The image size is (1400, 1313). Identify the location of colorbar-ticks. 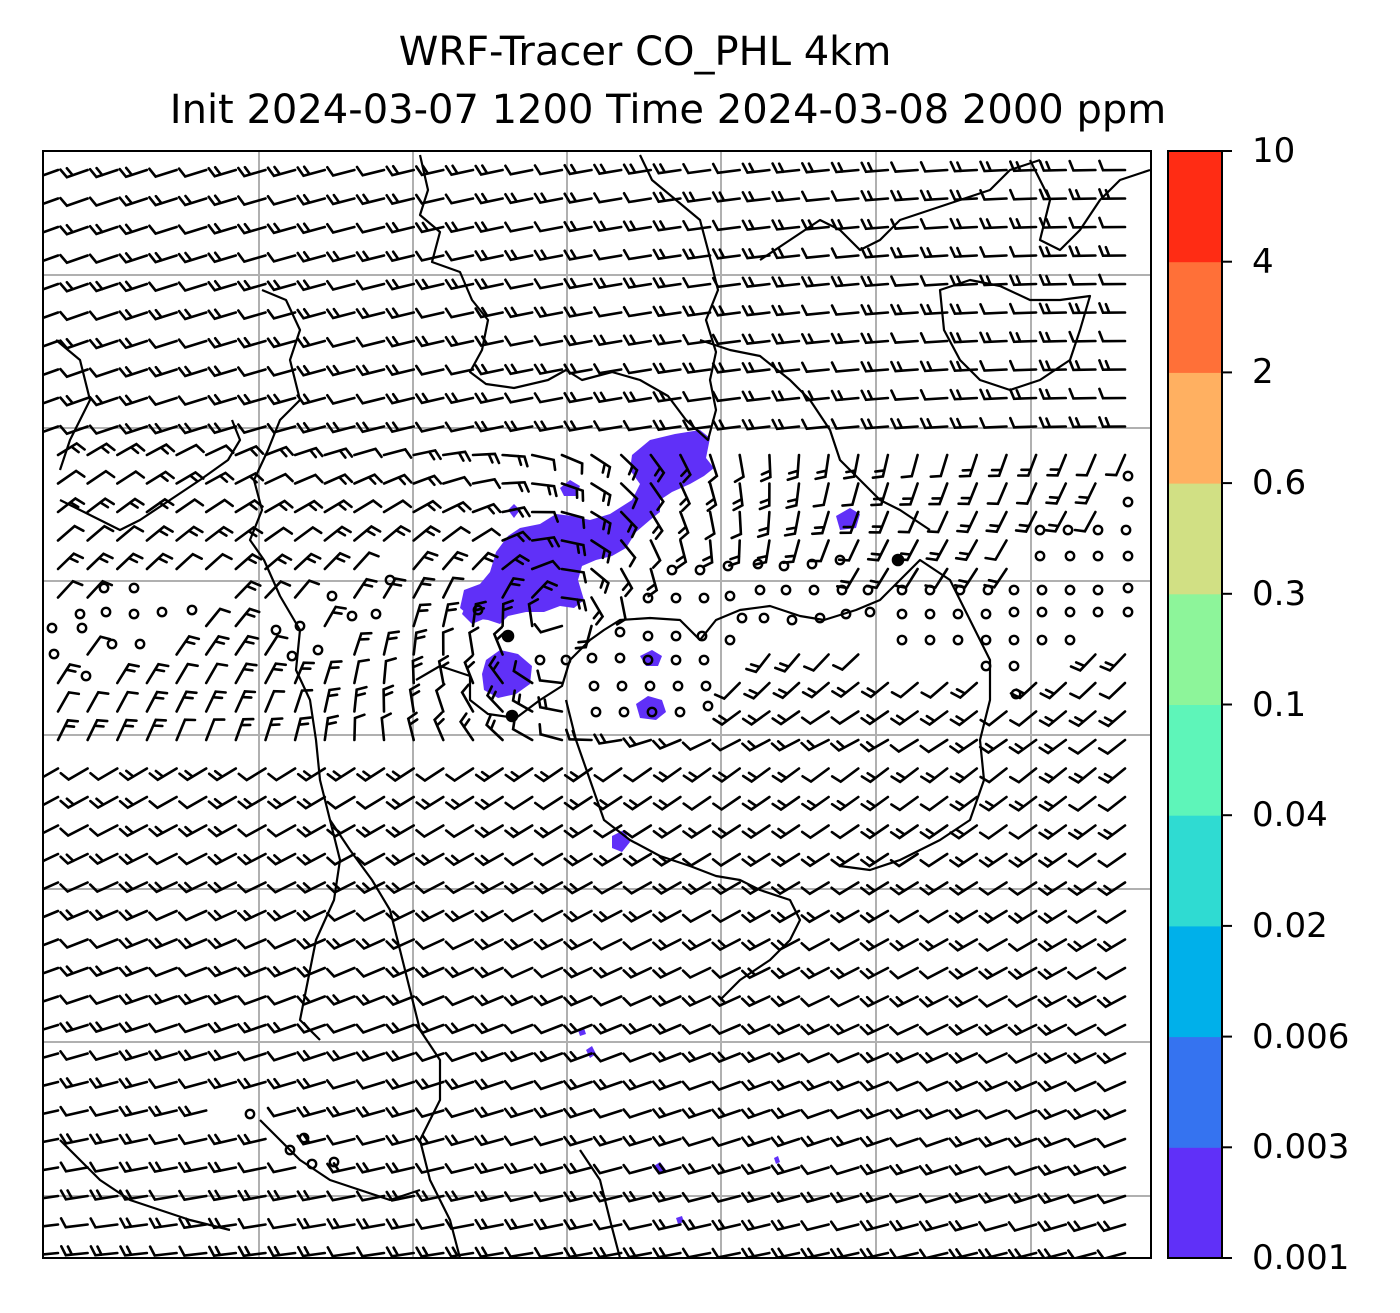
(1227, 704).